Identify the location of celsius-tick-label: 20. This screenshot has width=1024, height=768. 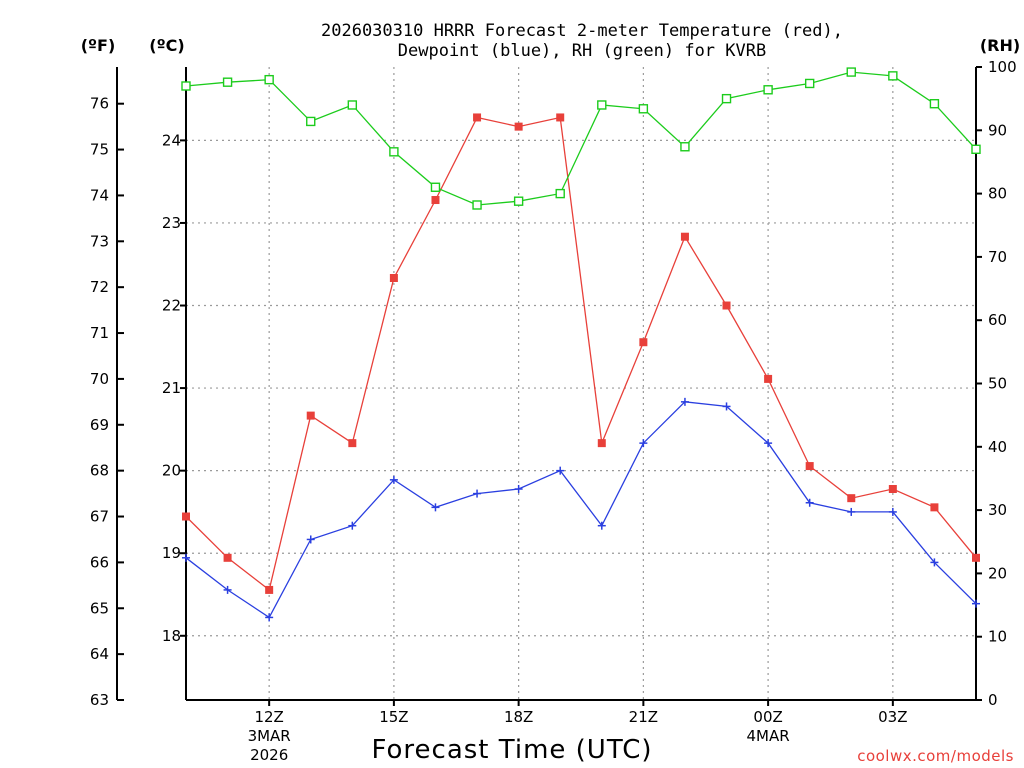
(171, 471).